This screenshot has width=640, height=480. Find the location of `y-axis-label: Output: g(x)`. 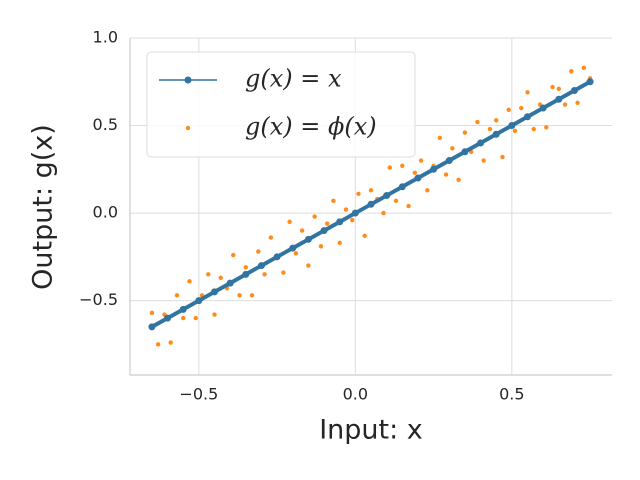

y-axis-label: Output: g(x) is located at coordinates (43, 207).